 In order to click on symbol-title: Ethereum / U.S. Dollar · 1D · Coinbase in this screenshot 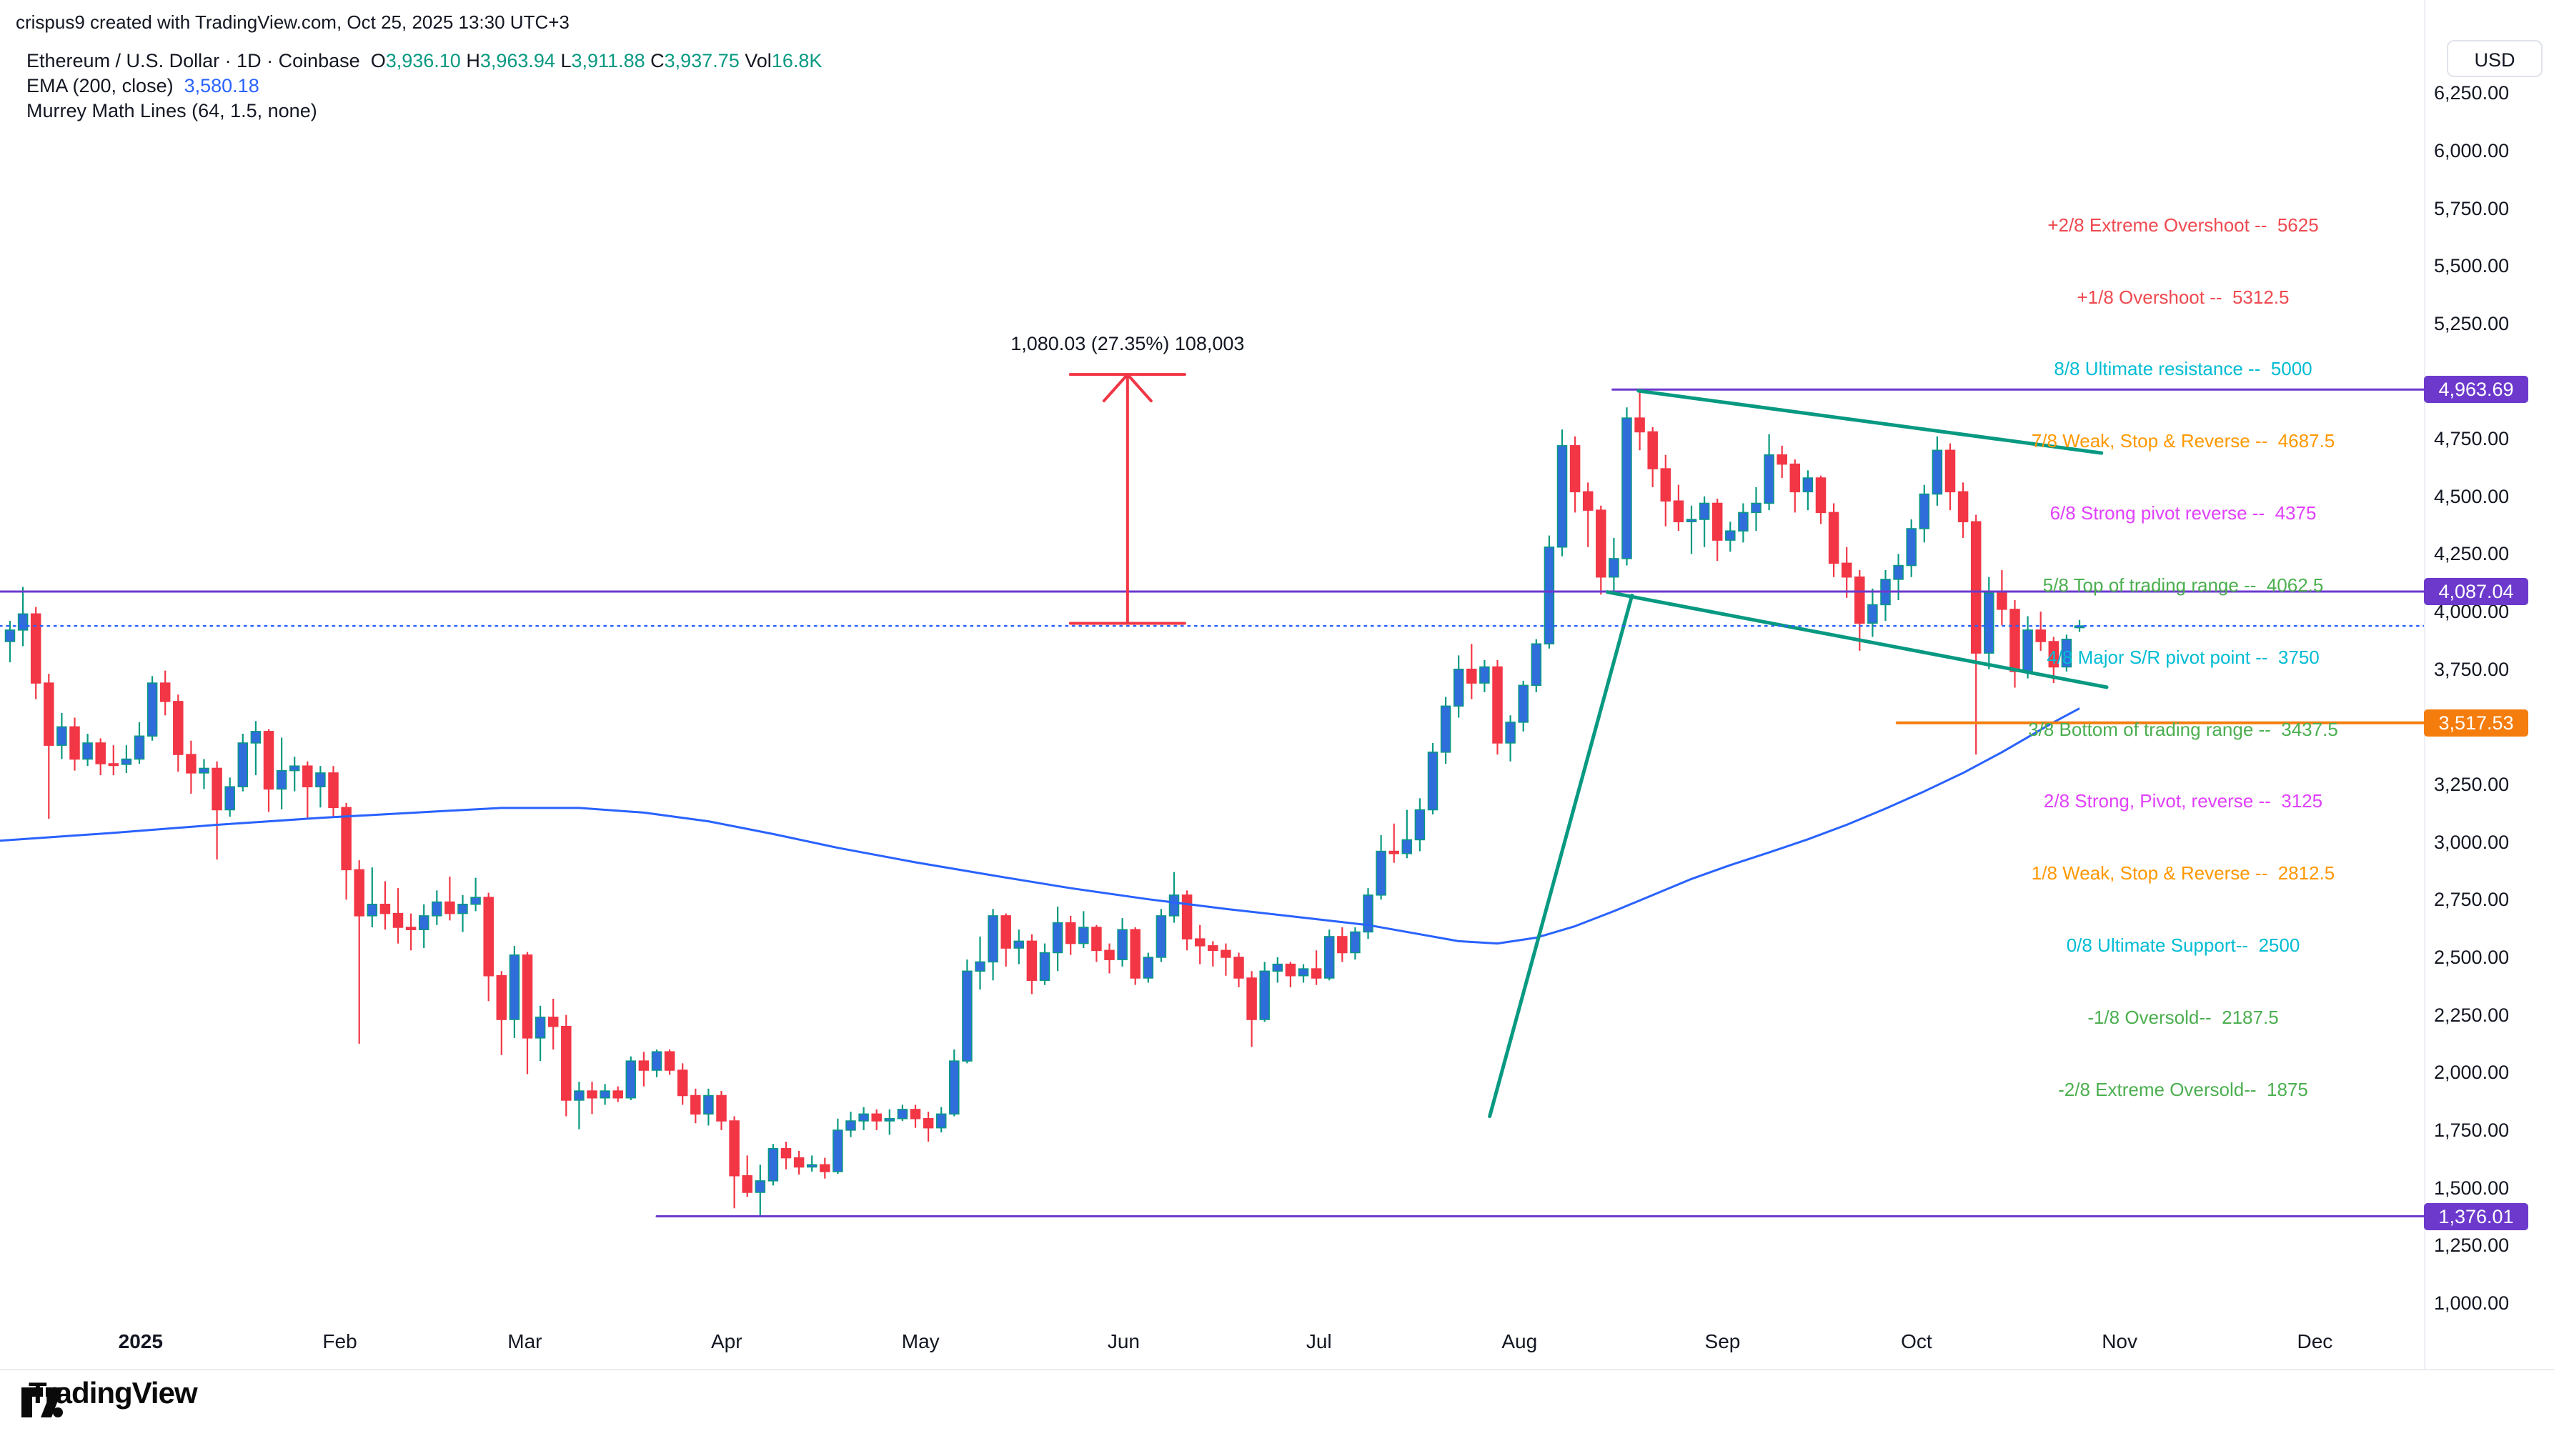, I will do `click(193, 60)`.